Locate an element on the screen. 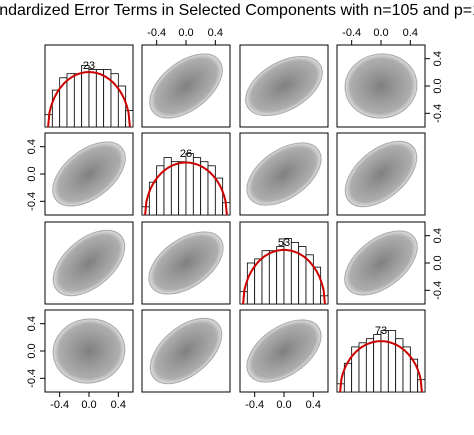  panel-label: 53 is located at coordinates (284, 243).